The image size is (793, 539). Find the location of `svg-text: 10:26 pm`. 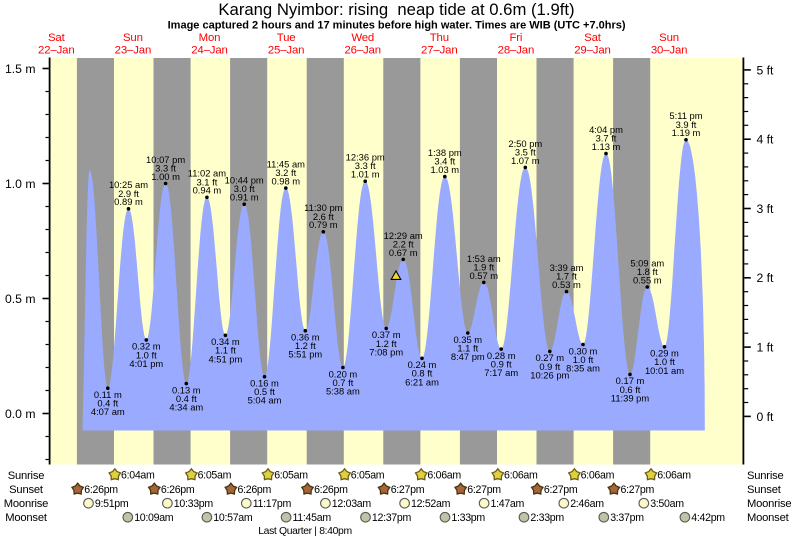

svg-text: 10:26 pm is located at coordinates (549, 374).